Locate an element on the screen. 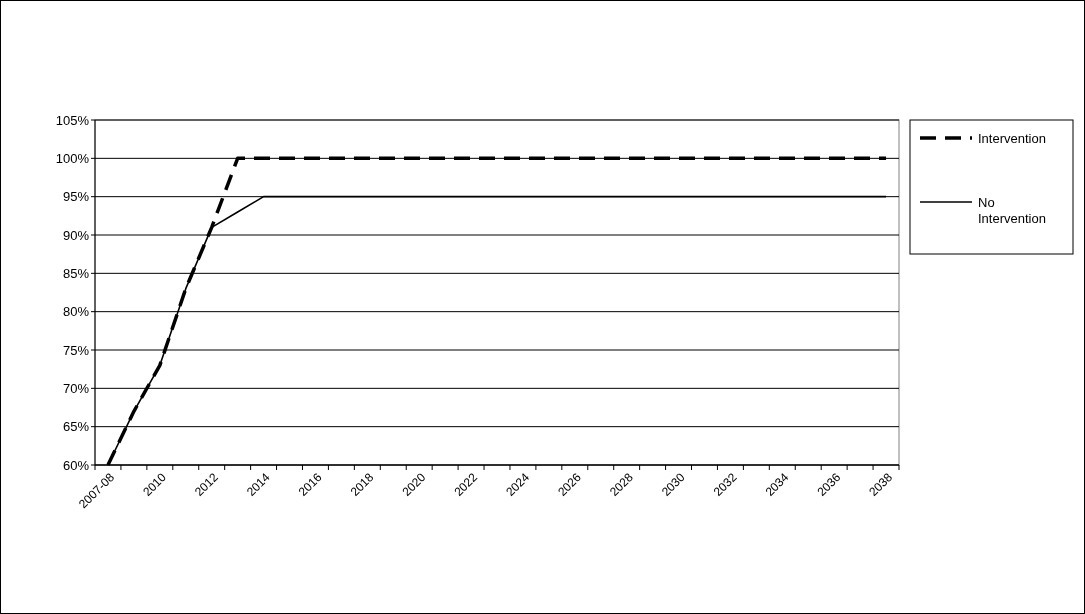  y-tick-label: 105% is located at coordinates (72, 120).